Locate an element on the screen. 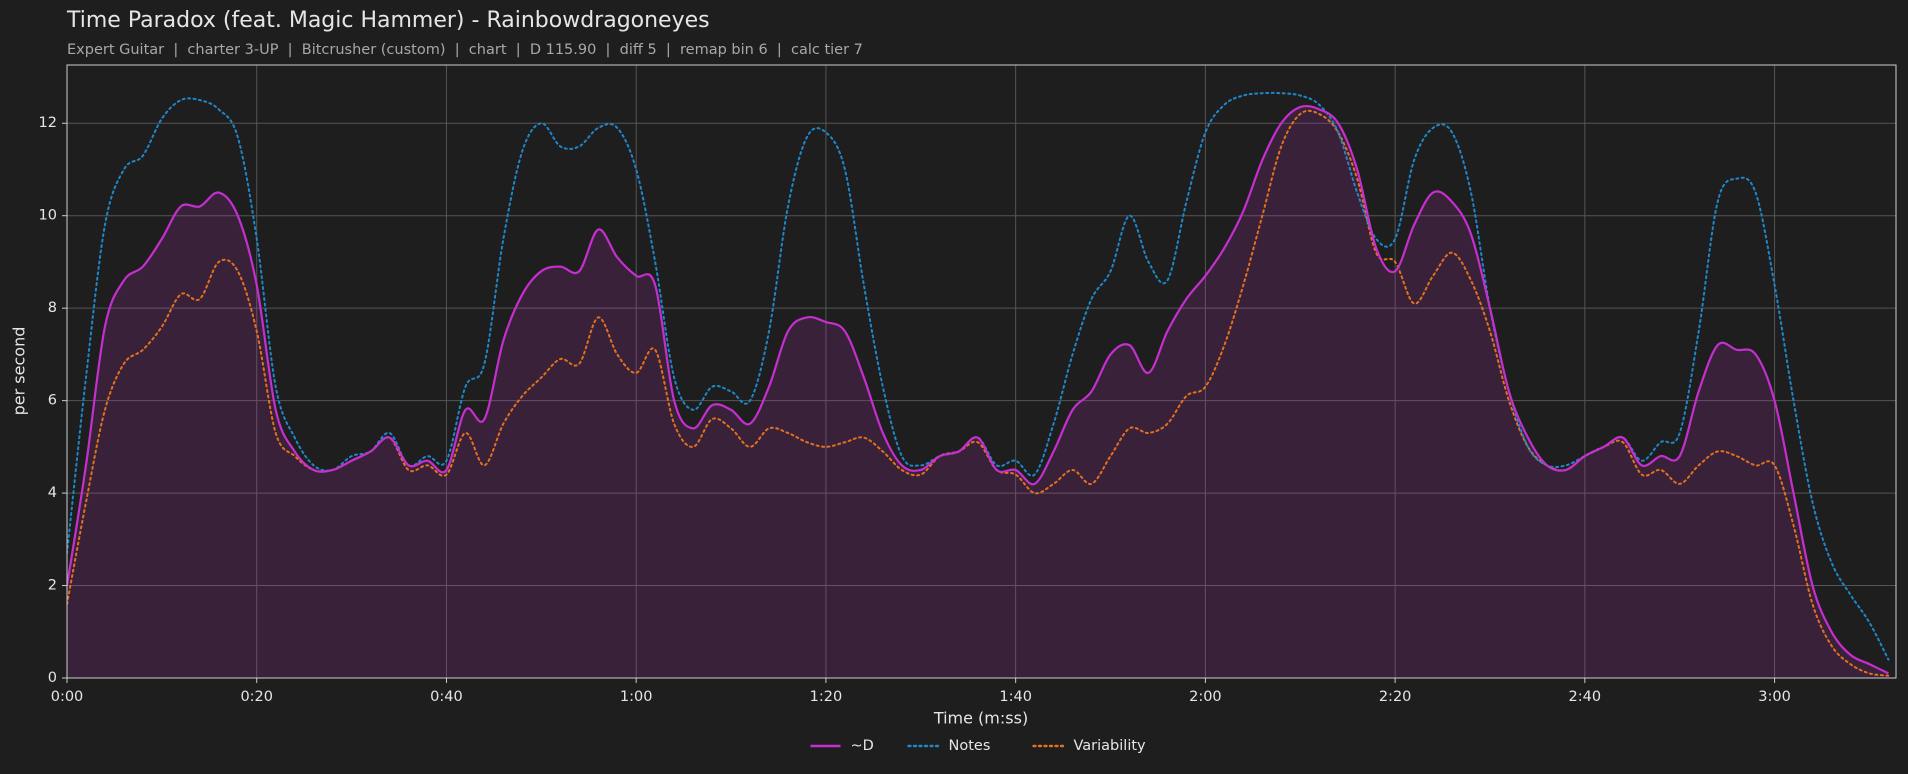 The height and width of the screenshot is (774, 1908). x-tick-label: 0:40 is located at coordinates (446, 697).